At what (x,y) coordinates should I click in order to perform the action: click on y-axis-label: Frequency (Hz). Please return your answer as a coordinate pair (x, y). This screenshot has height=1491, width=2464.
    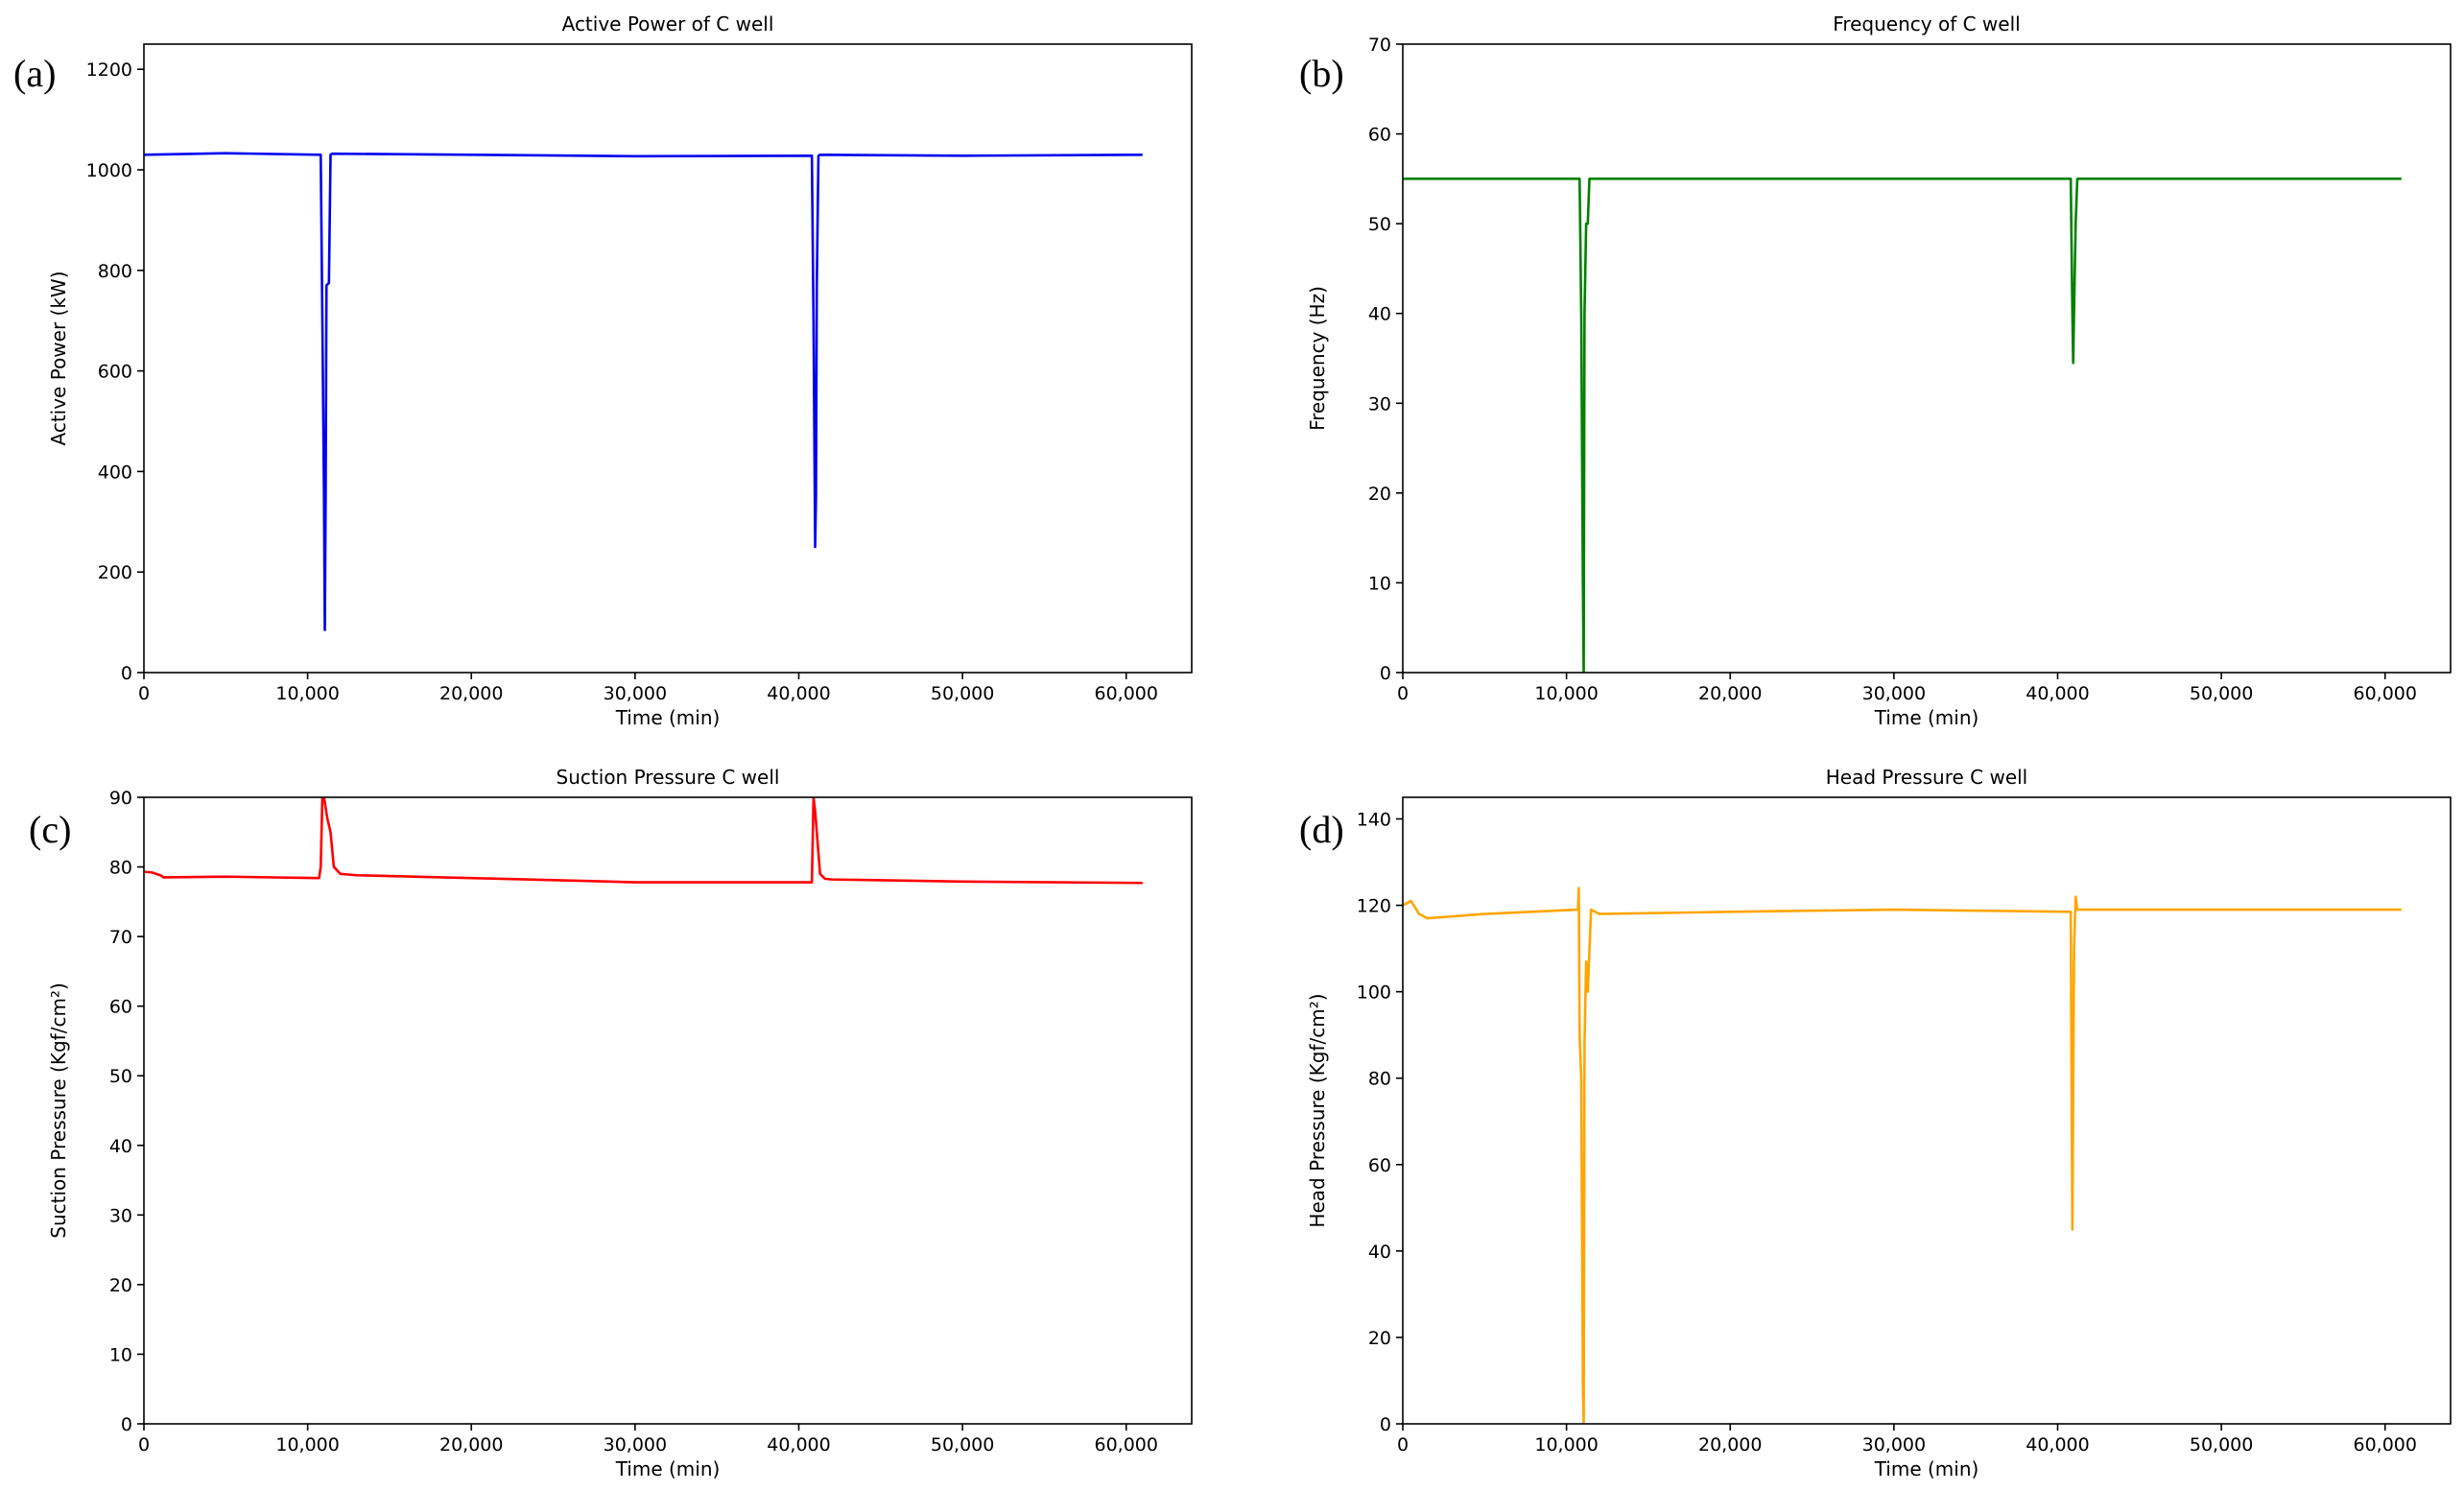
    Looking at the image, I should click on (1317, 358).